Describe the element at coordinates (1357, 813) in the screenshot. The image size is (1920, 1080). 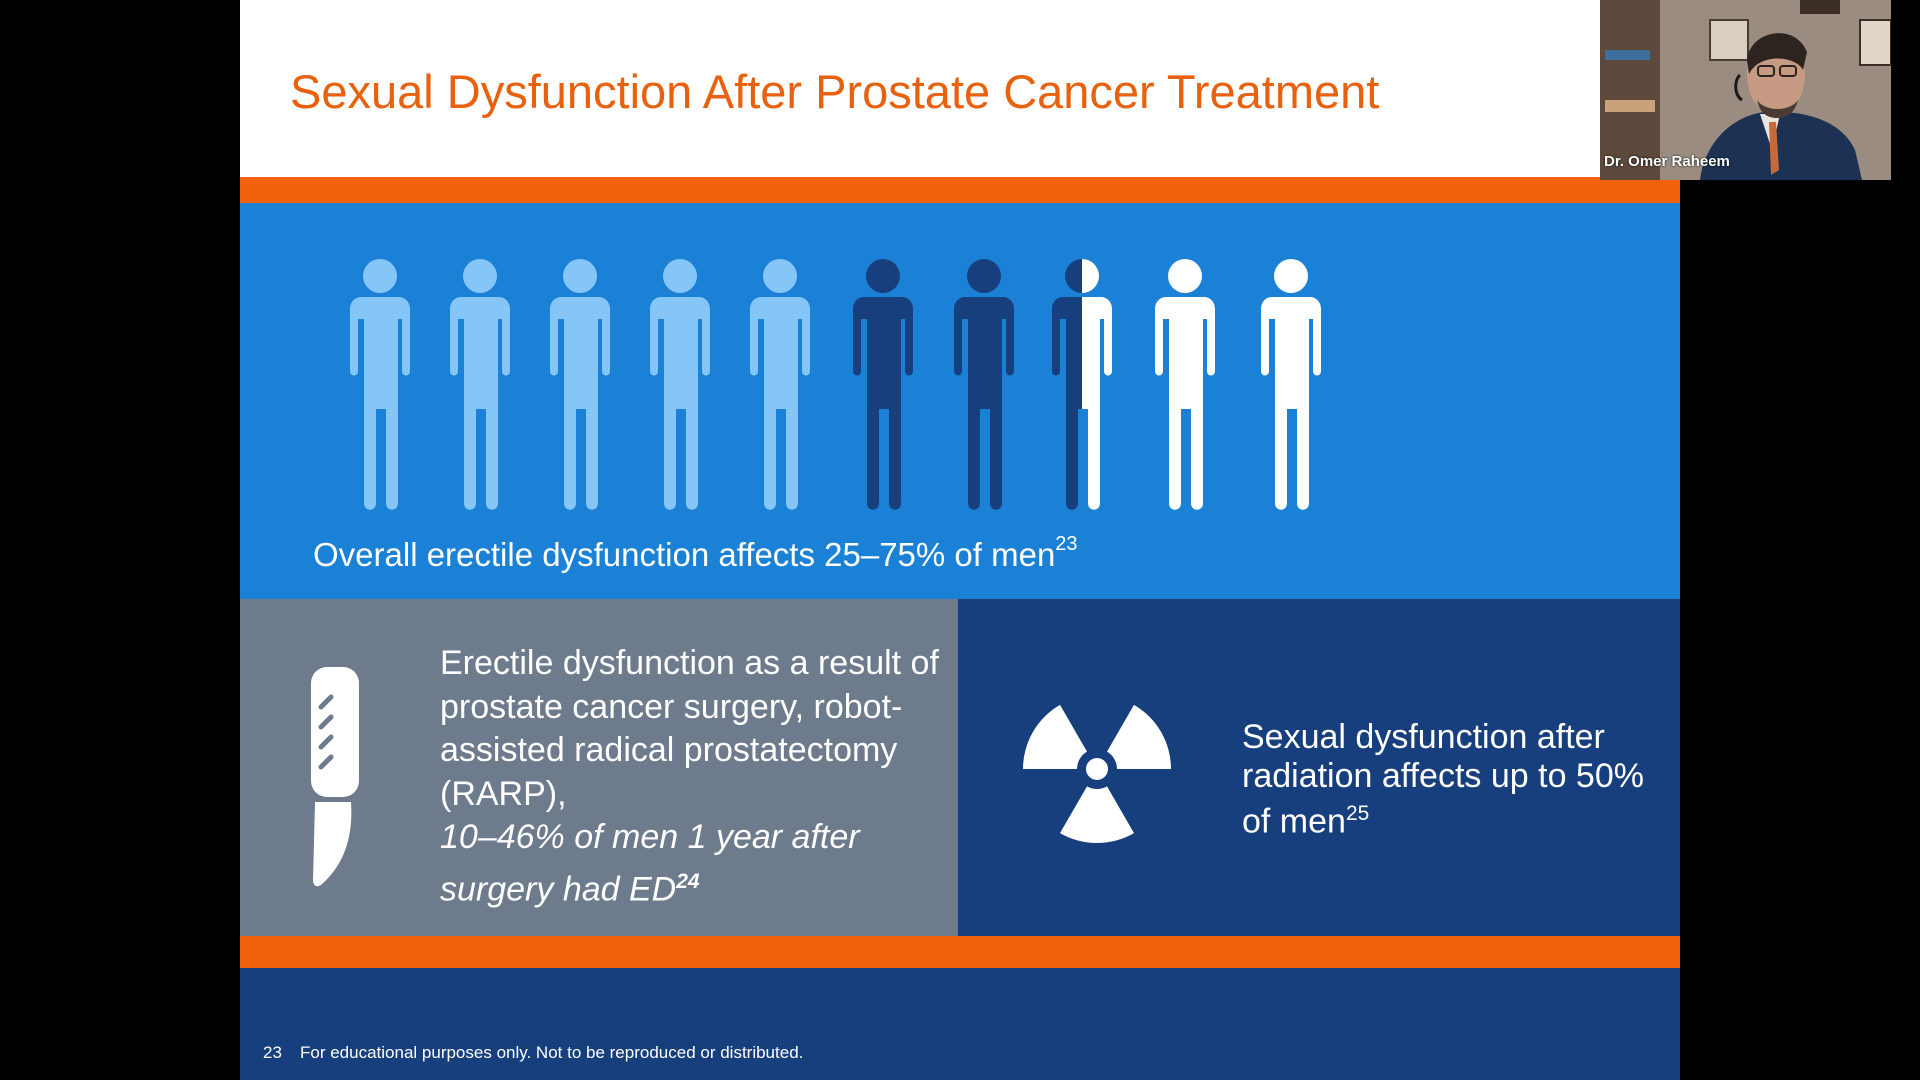
I see `radiation-ref: 25` at that location.